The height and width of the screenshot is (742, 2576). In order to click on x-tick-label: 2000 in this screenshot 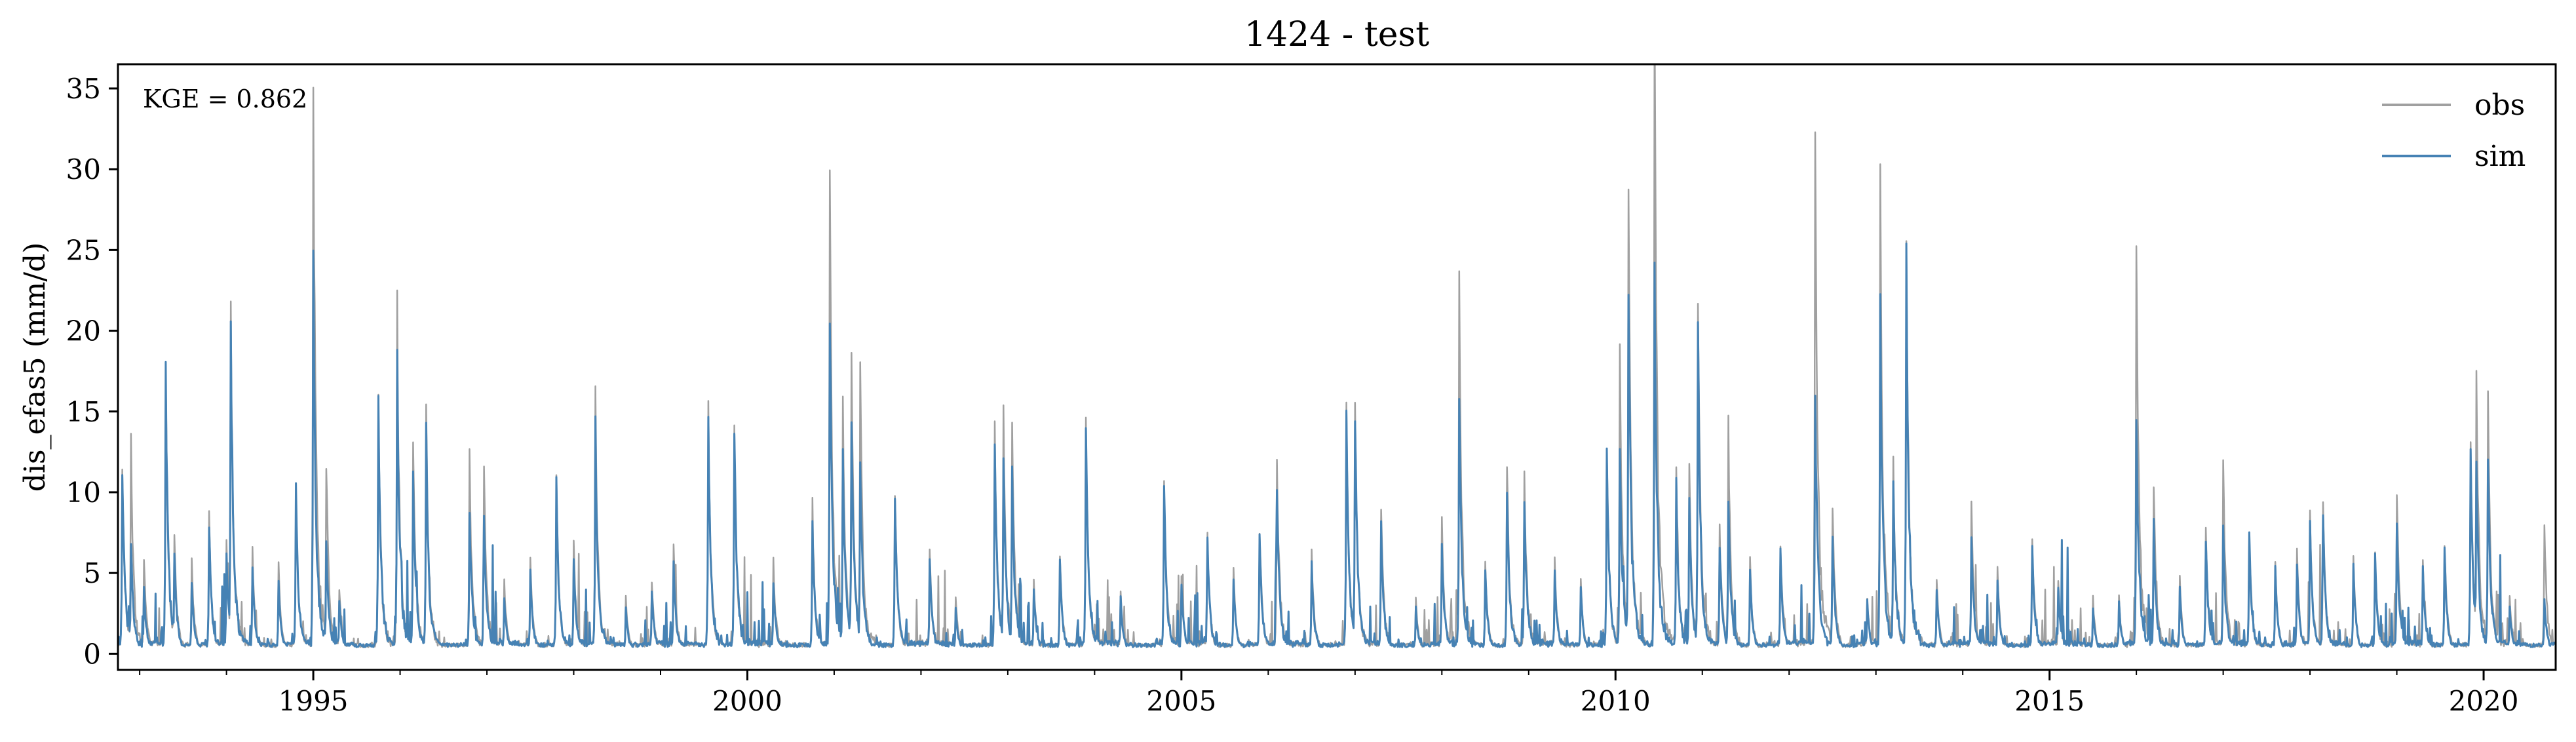, I will do `click(747, 701)`.